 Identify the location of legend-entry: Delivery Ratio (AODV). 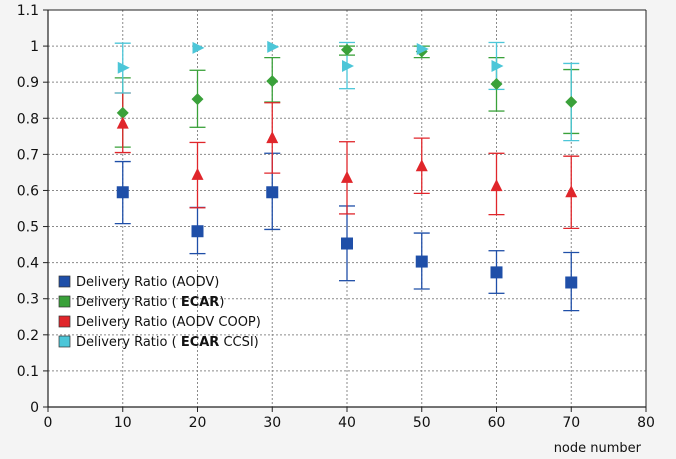
(147, 282).